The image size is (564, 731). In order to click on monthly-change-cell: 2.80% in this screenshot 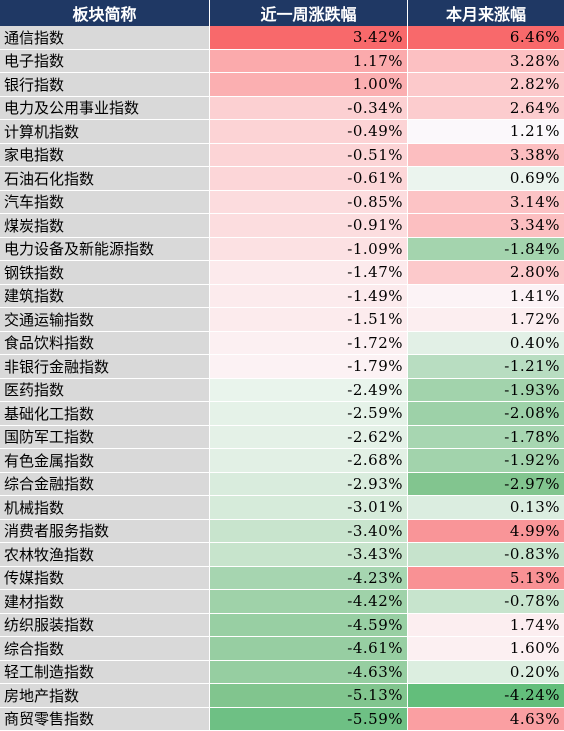, I will do `click(486, 273)`.